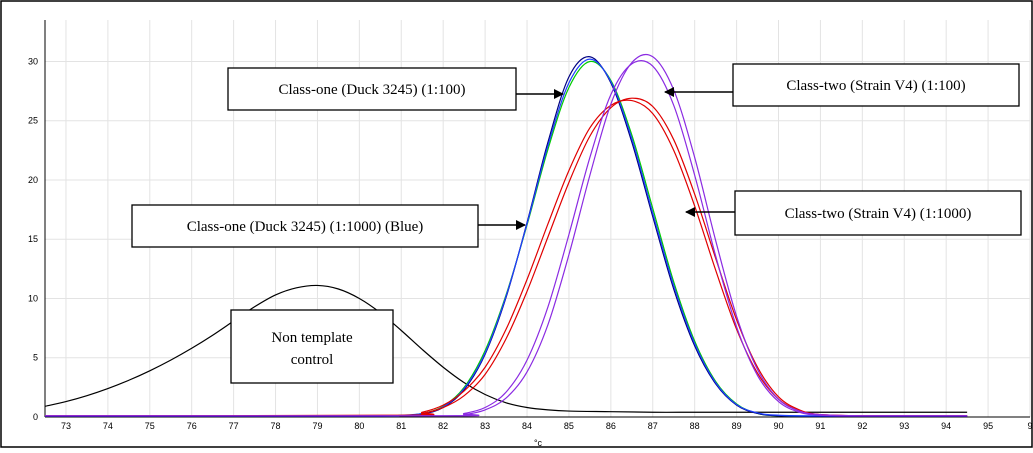 This screenshot has height=453, width=1033. I want to click on y-tick-label: 10, so click(33, 298).